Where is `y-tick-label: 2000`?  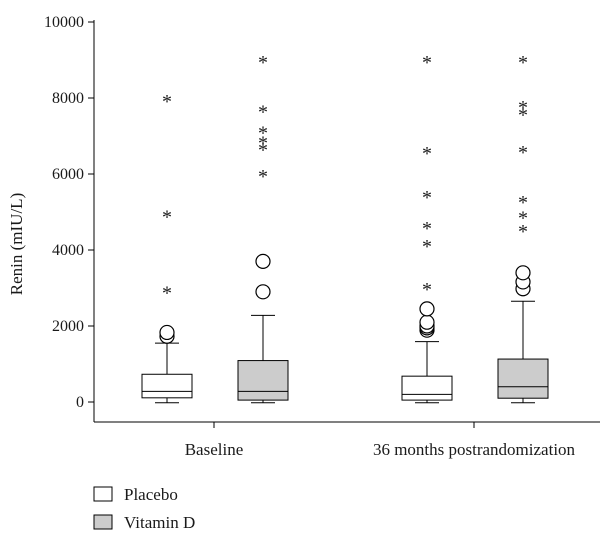 y-tick-label: 2000 is located at coordinates (68, 326).